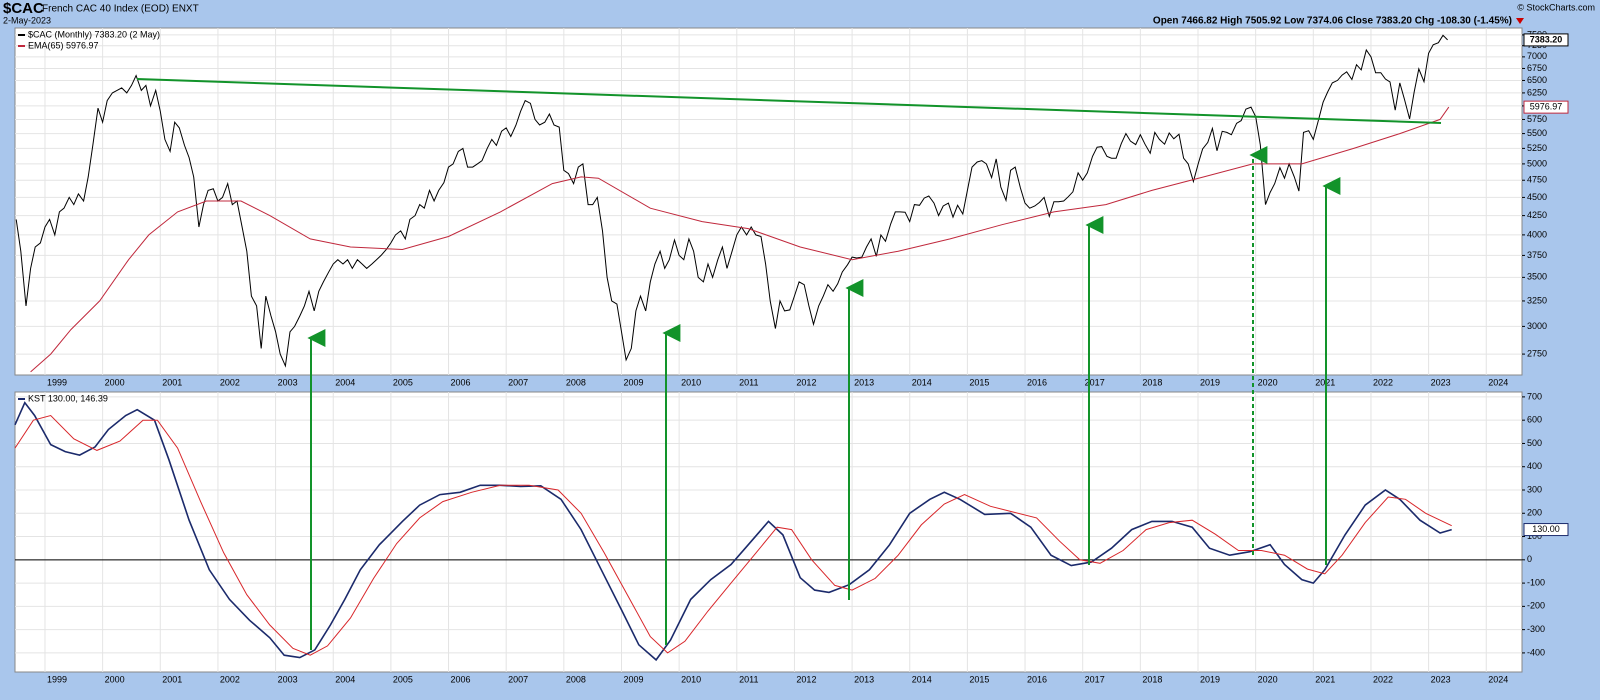  What do you see at coordinates (1520, 21) in the screenshot?
I see `down-arrow` at bounding box center [1520, 21].